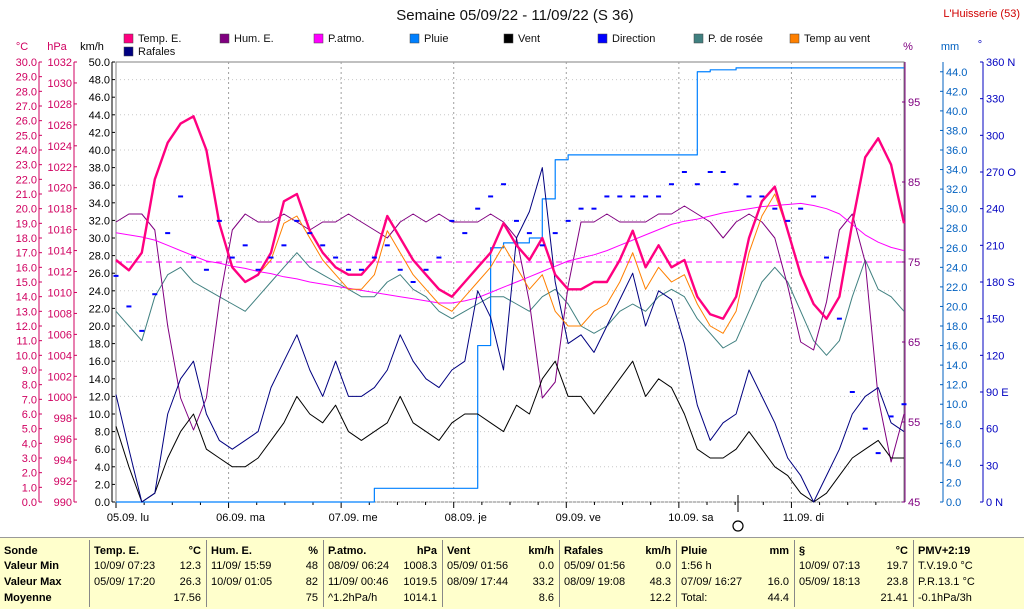 The image size is (1024, 609). Describe the element at coordinates (950, 47) in the screenshot. I see `rain-axis-unit: mm` at that location.